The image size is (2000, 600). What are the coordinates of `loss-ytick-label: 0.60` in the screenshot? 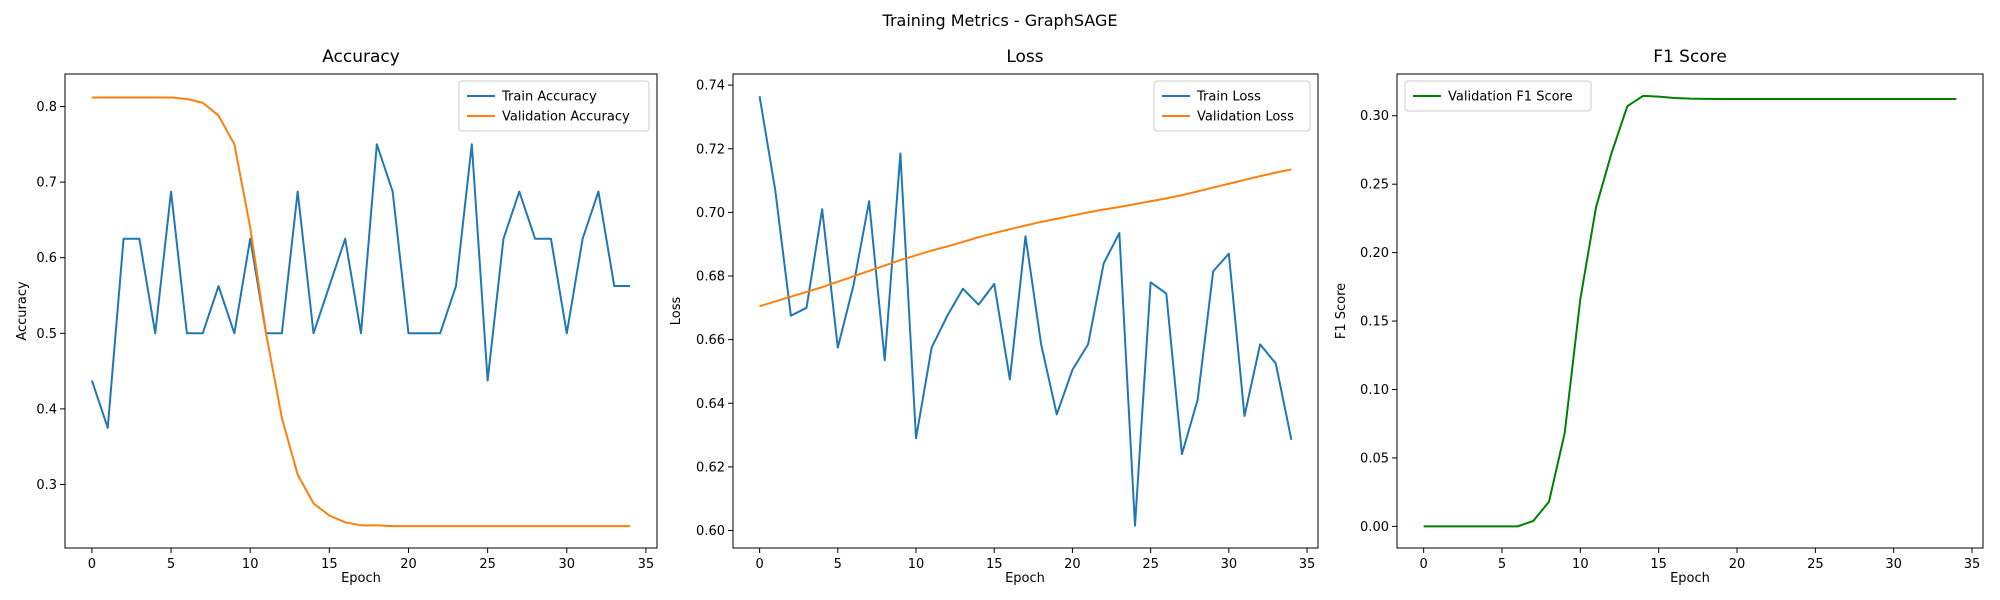 It's located at (710, 531).